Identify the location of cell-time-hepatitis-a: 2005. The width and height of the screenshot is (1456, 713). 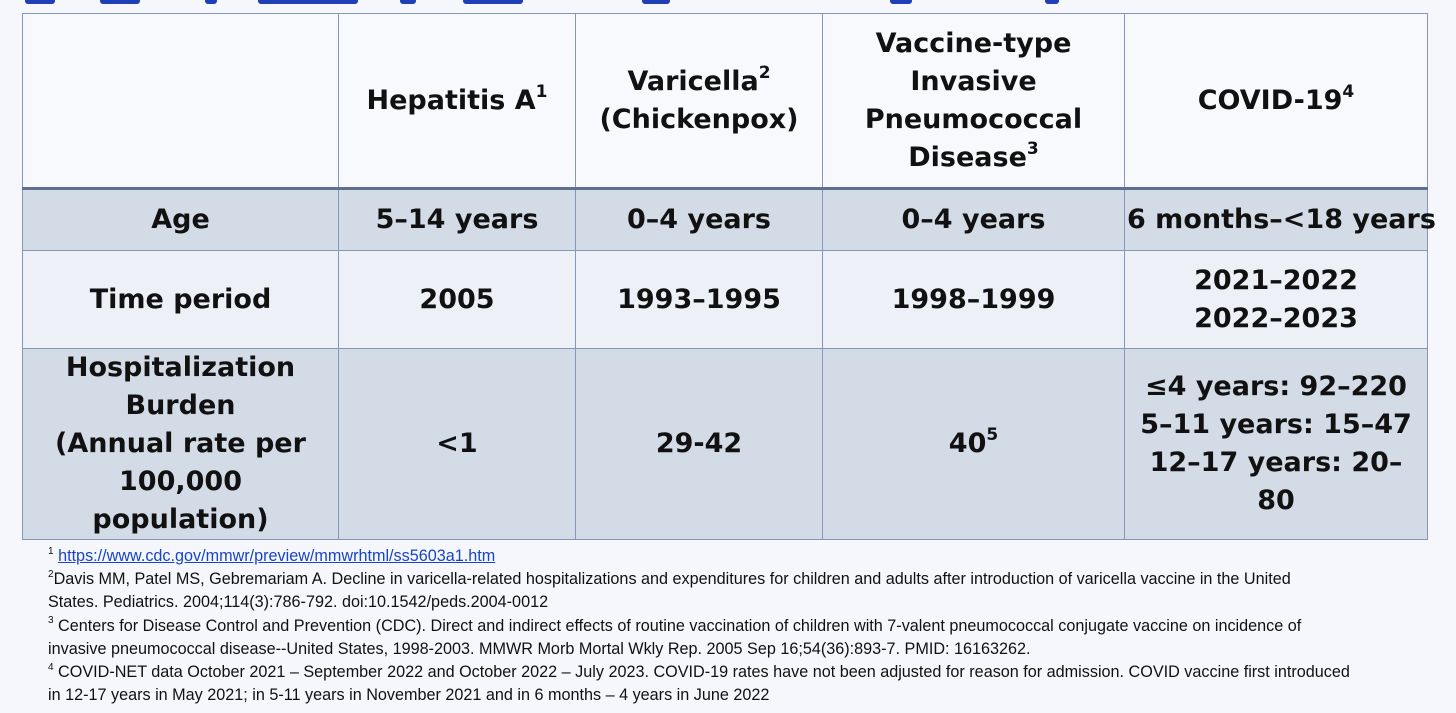
(457, 299).